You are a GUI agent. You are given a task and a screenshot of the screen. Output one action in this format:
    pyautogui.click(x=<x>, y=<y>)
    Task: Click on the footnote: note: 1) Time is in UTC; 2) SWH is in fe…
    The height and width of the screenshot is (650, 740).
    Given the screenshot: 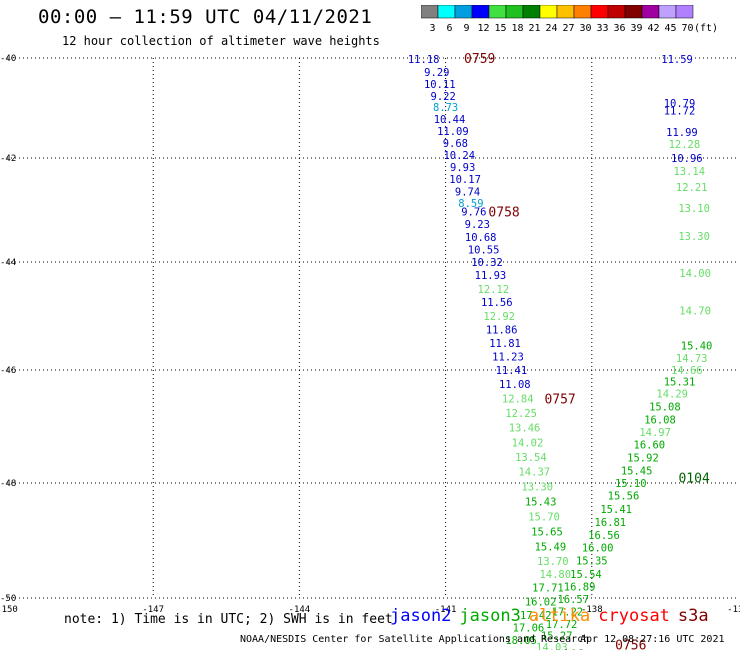 What is the action you would take?
    pyautogui.click(x=228, y=619)
    